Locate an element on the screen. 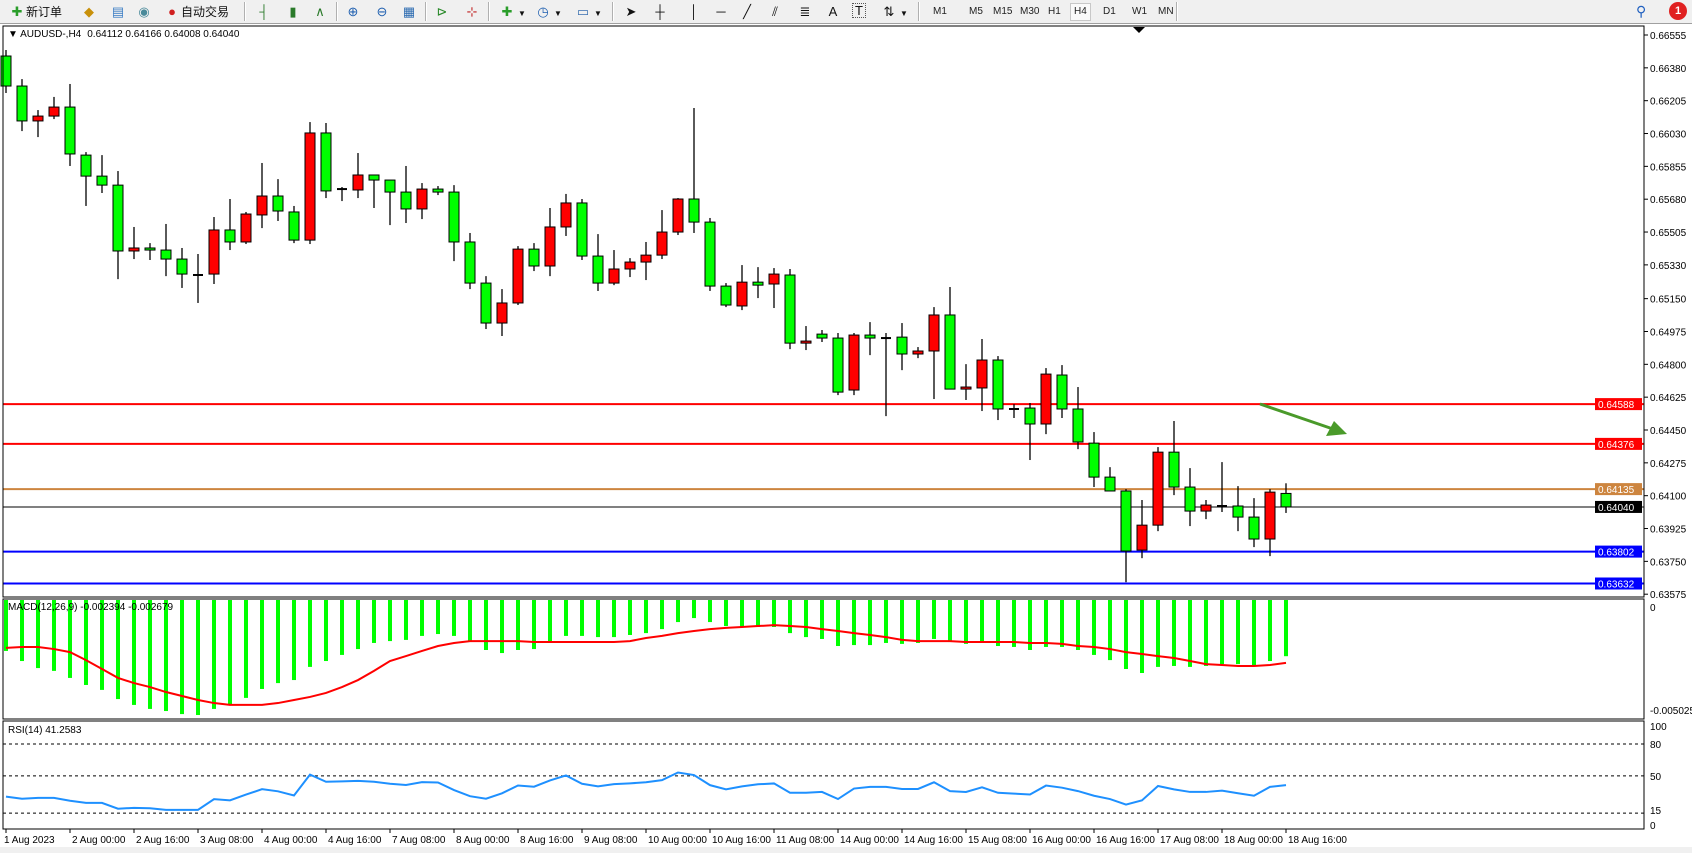  arrow-head-icon is located at coordinates (1336, 428).